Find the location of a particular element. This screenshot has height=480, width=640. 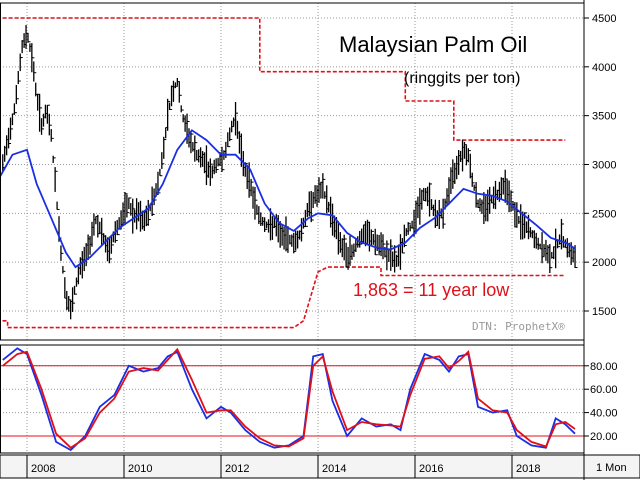

price-tick-label: 2000 is located at coordinates (604, 263).